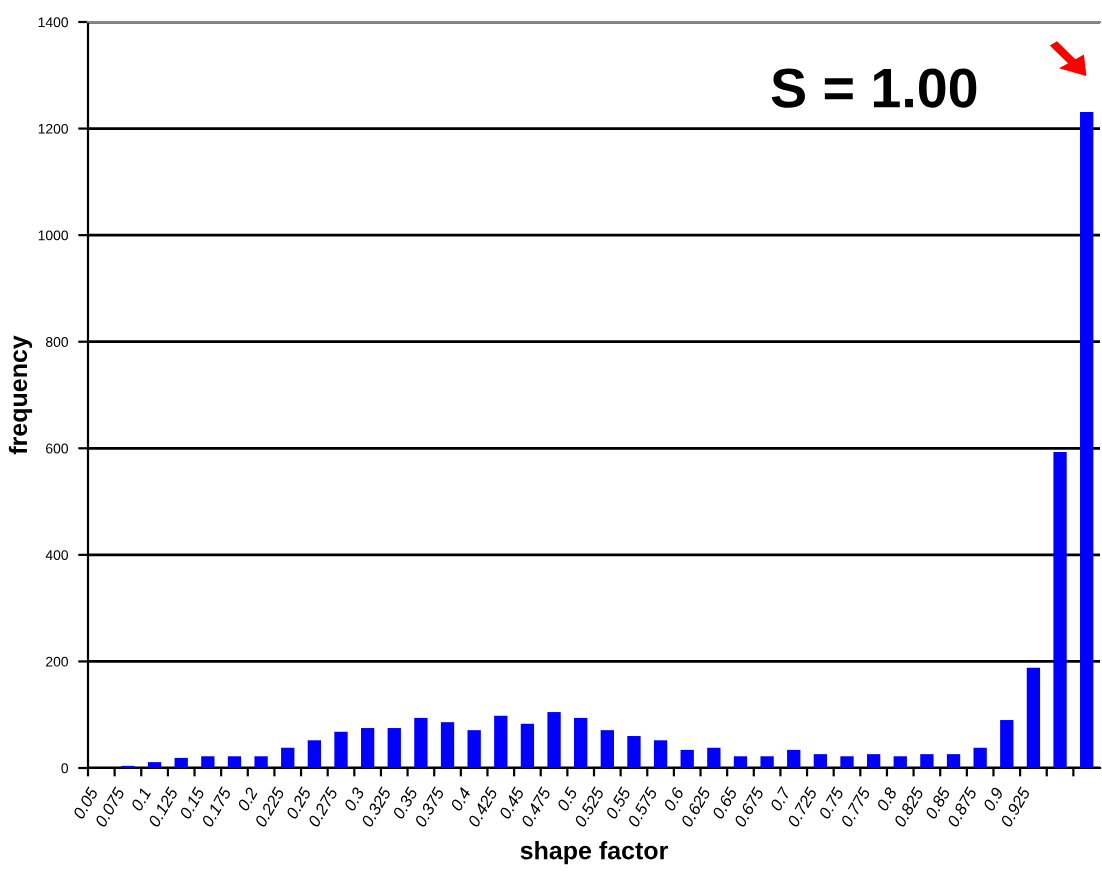 Image resolution: width=1102 pixels, height=888 pixels. Describe the element at coordinates (887, 799) in the screenshot. I see `x-tick-label: 0.8` at that location.